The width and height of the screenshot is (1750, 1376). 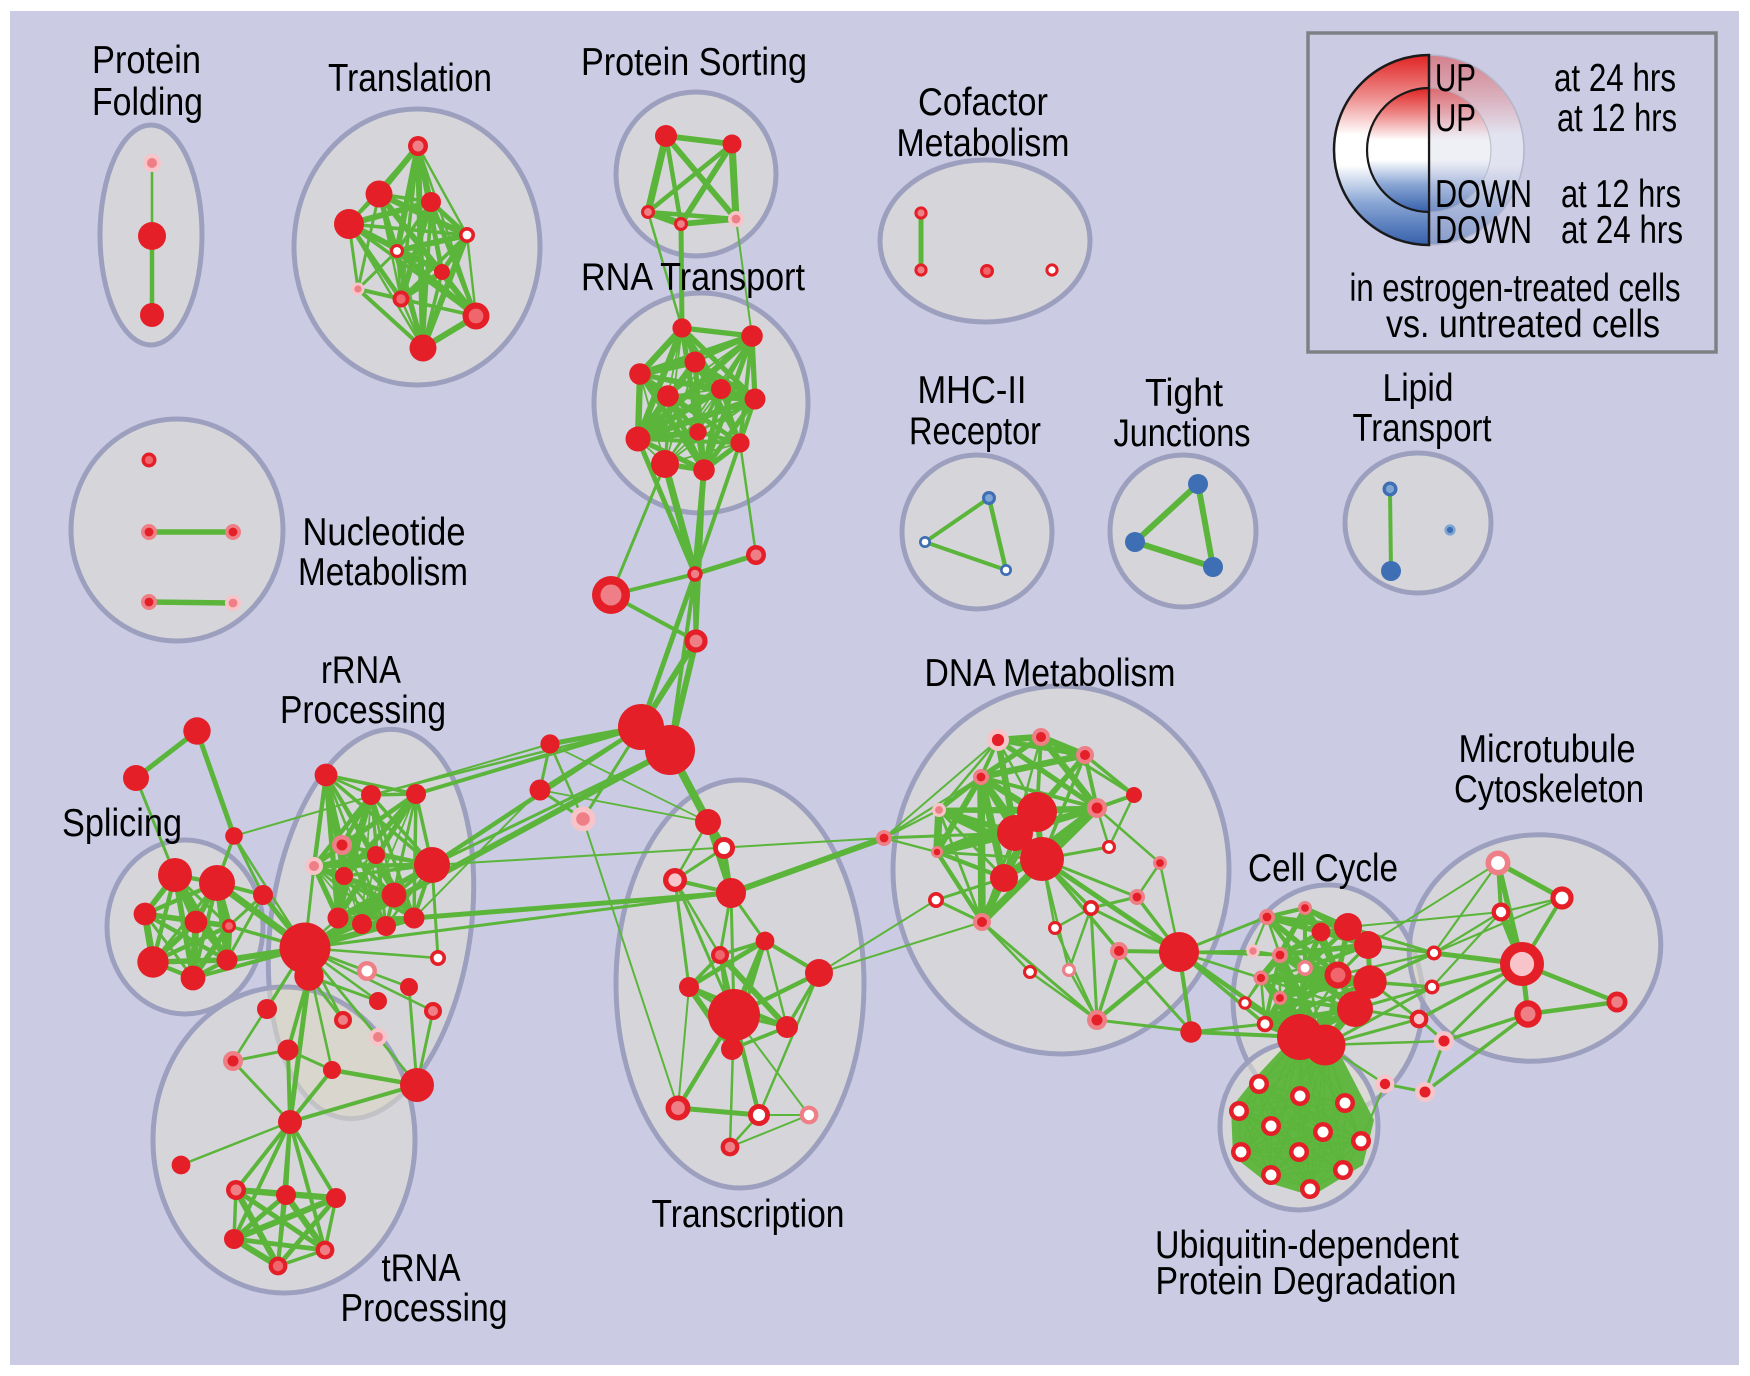 What do you see at coordinates (1306, 1281) in the screenshot?
I see `svg-text: Protein Degradation` at bounding box center [1306, 1281].